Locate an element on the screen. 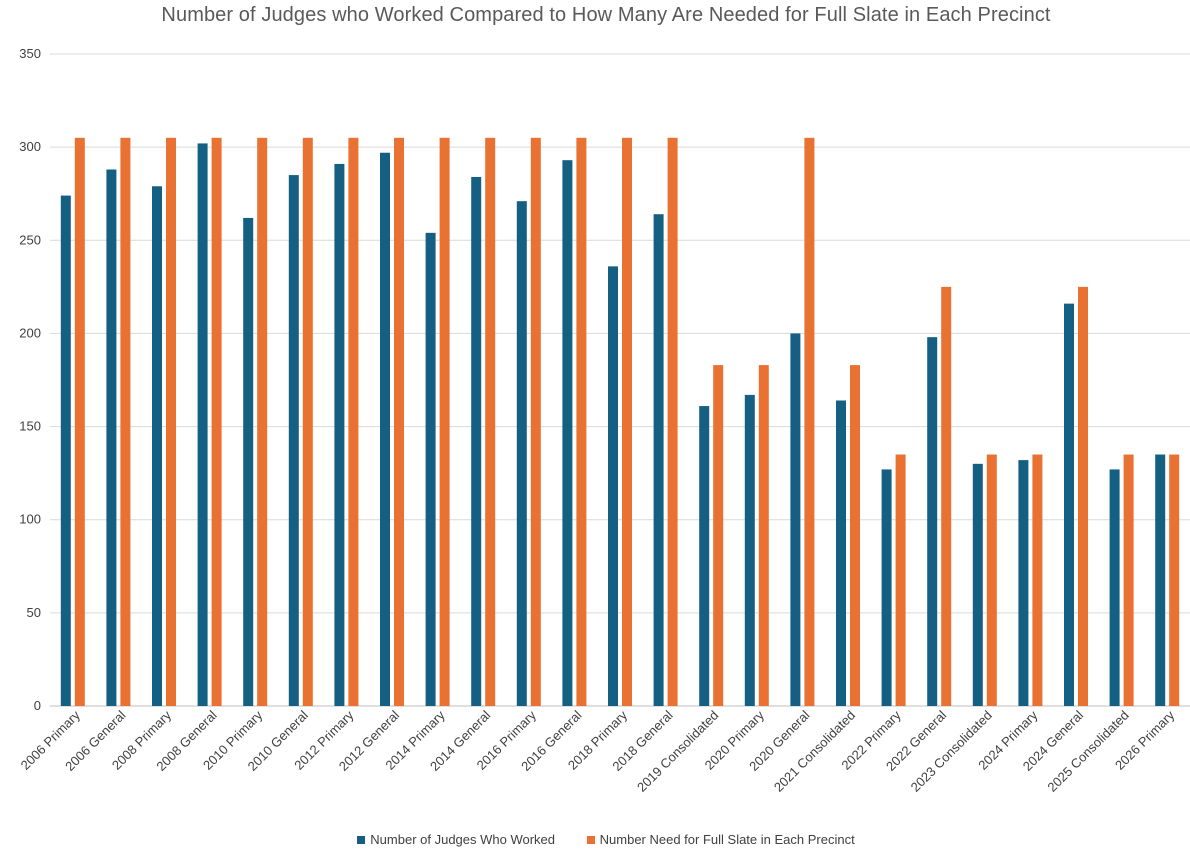  x-tick-label: 2021 Consolidated is located at coordinates (814, 751).